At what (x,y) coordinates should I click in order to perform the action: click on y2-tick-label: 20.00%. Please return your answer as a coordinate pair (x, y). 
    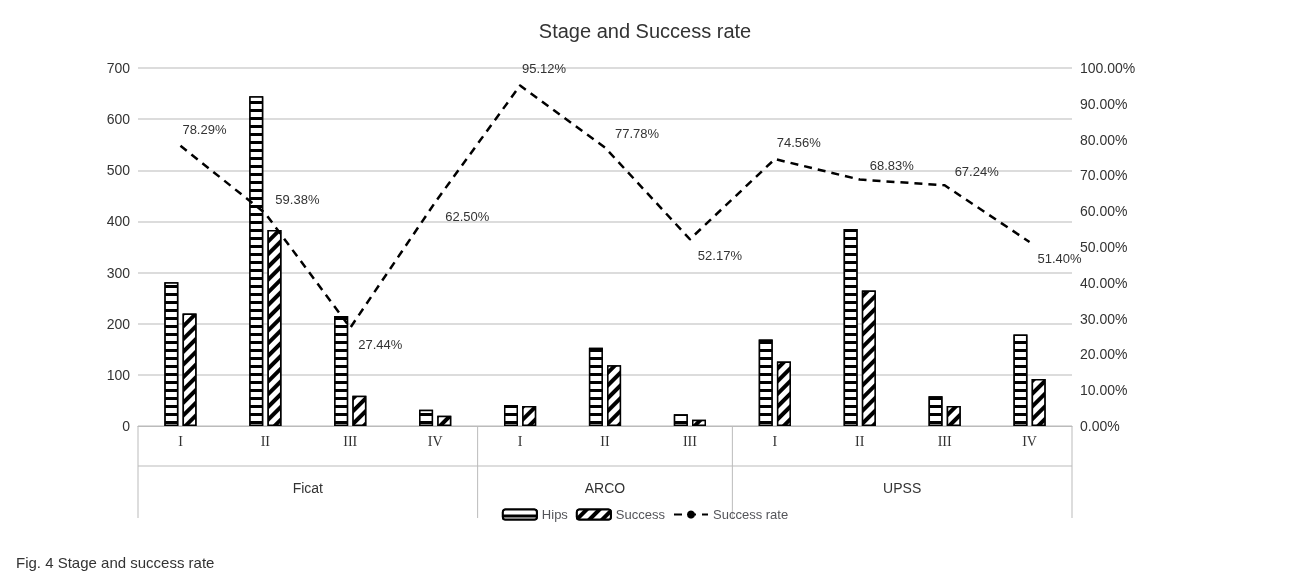
    Looking at the image, I should click on (1104, 354).